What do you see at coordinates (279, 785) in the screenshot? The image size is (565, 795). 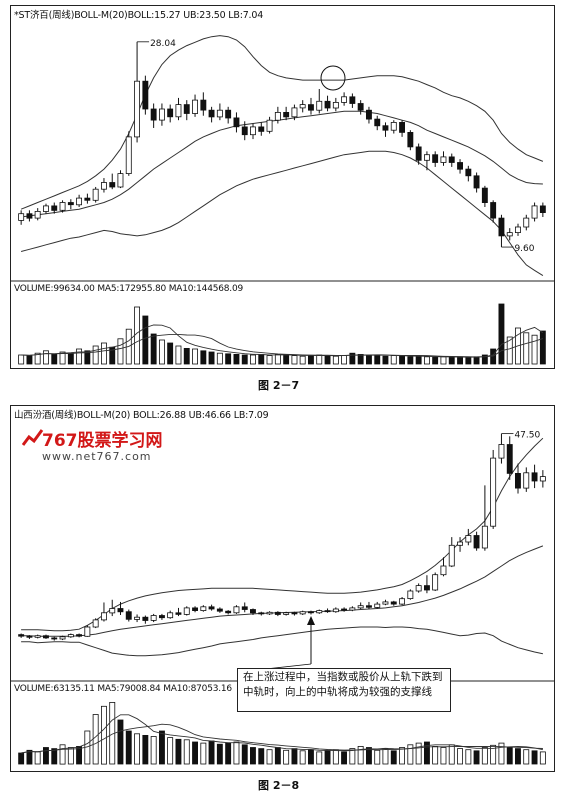 I see `figure-caption-2: 图 2－8` at bounding box center [279, 785].